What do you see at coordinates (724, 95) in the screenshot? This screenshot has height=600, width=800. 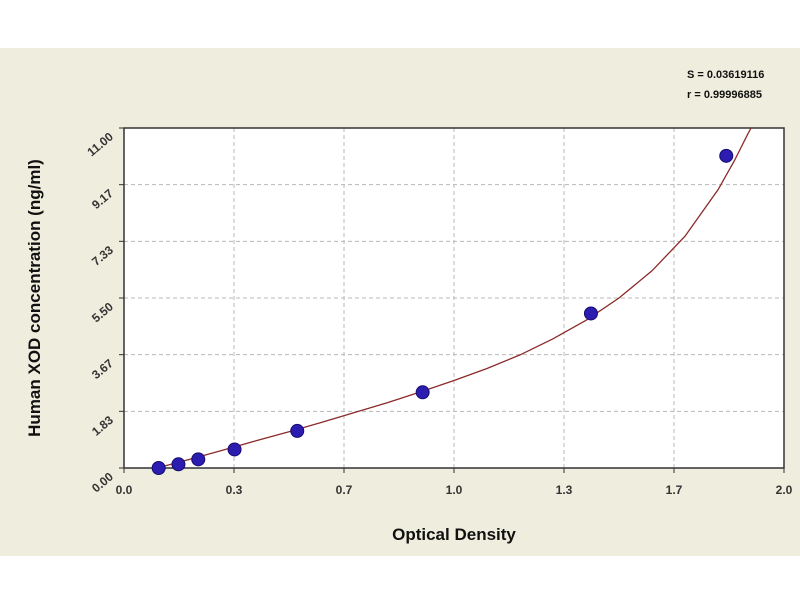 I see `stat-r-value: r = 0.99996885` at bounding box center [724, 95].